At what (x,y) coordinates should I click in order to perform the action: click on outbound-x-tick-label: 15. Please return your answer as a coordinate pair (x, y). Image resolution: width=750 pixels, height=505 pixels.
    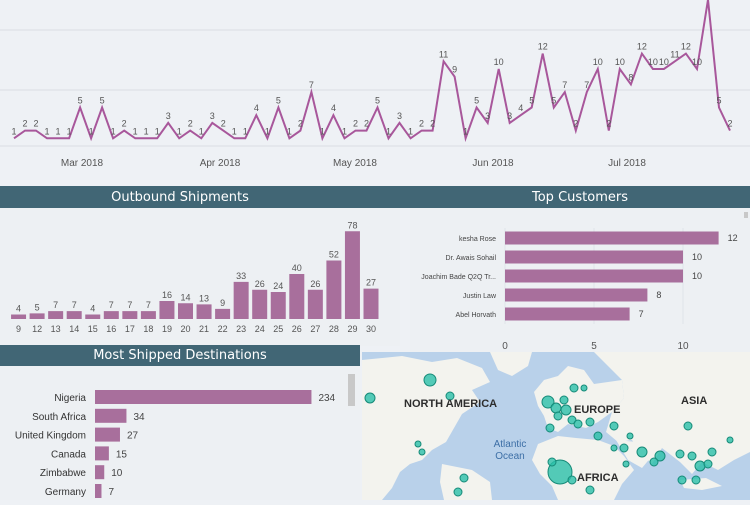
    Looking at the image, I should click on (93, 329).